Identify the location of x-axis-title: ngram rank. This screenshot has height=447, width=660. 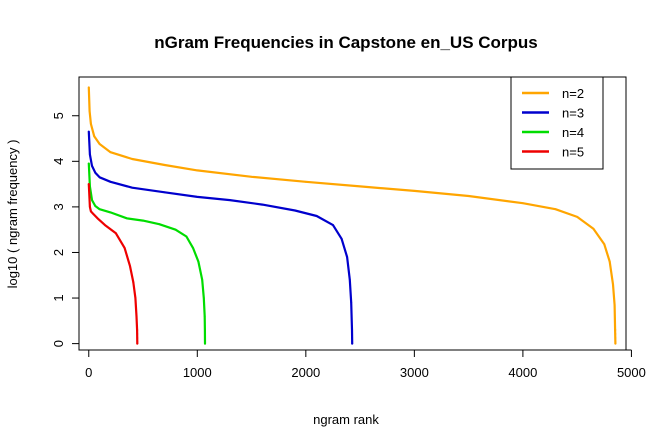
(346, 419).